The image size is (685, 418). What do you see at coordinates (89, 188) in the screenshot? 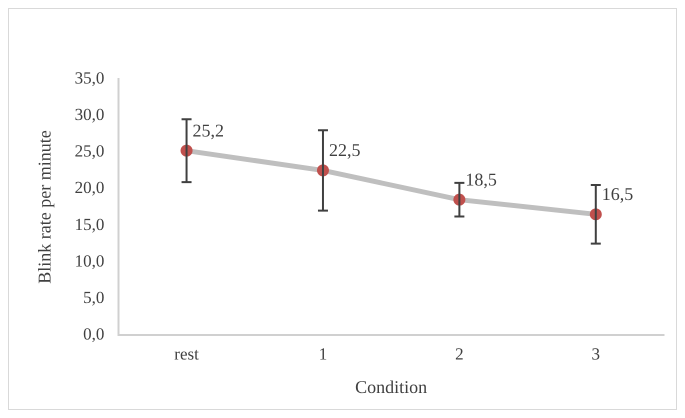
I see `y-tick-label: 20,0` at bounding box center [89, 188].